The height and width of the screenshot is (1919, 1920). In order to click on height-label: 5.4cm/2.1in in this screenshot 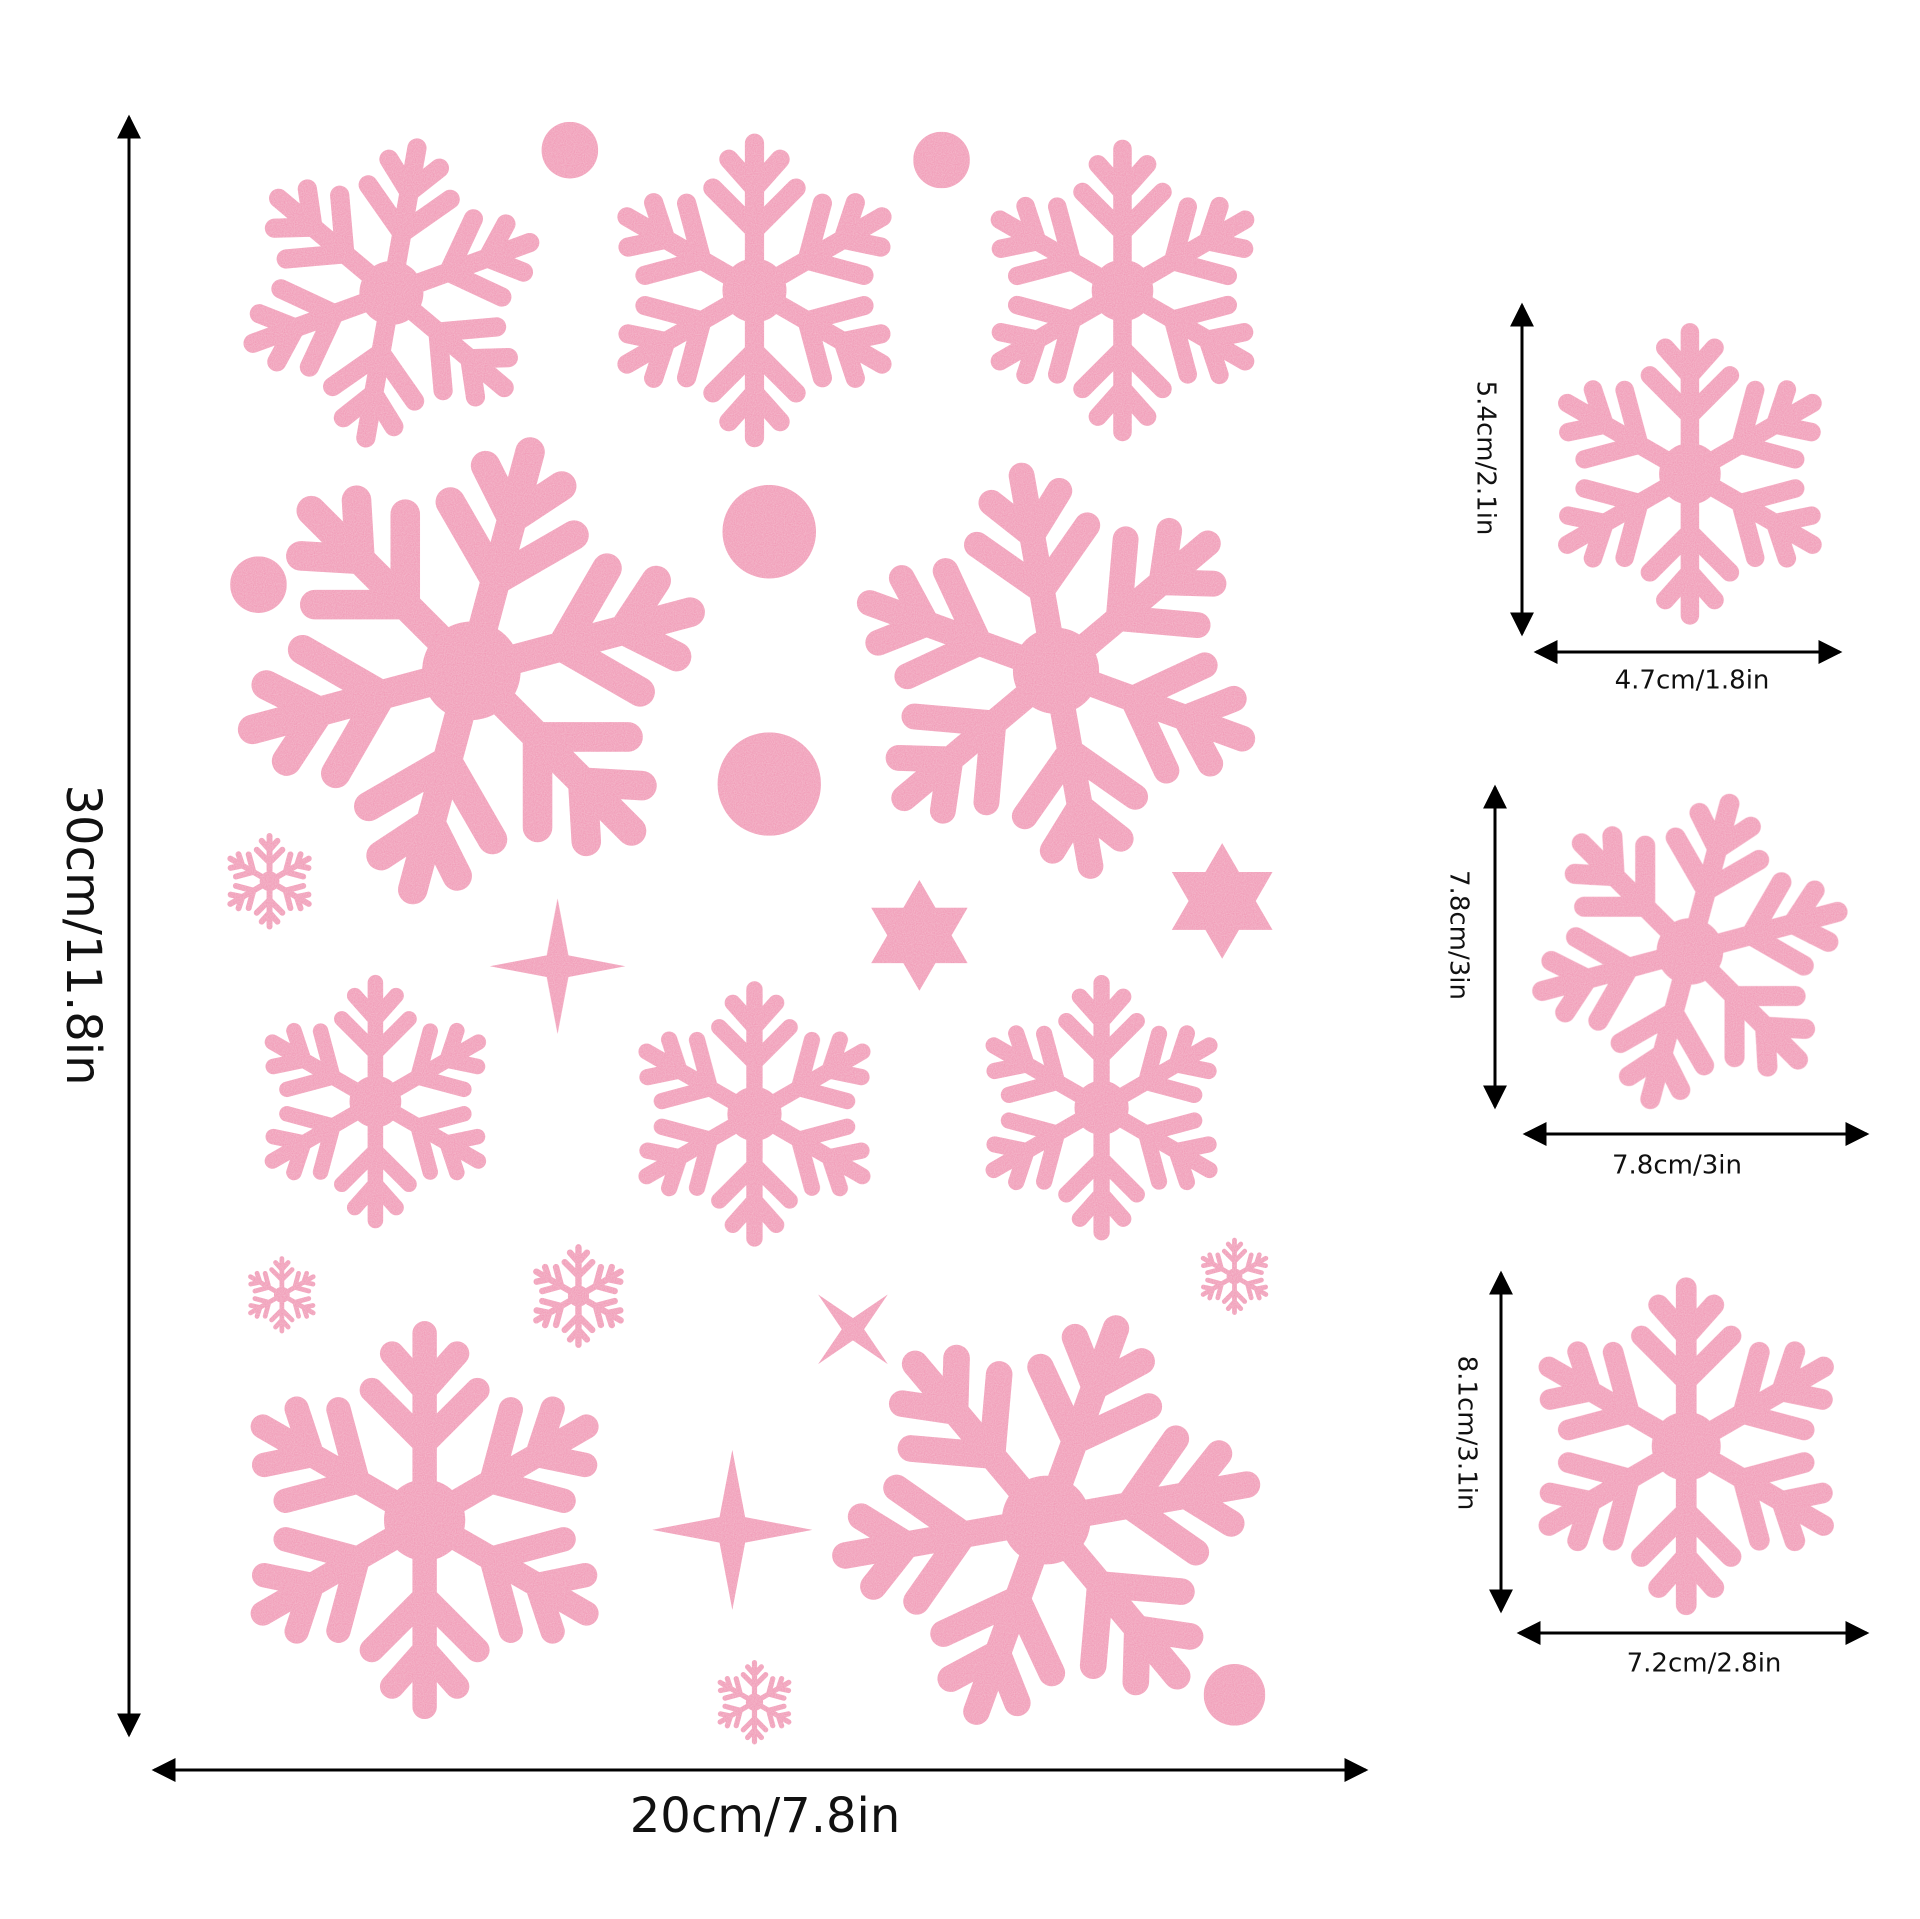, I will do `click(1486, 458)`.